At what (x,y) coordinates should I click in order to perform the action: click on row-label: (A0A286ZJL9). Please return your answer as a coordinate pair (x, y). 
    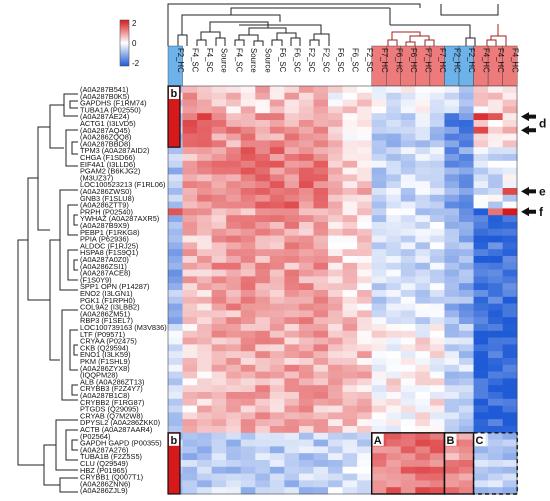
    Looking at the image, I should click on (104, 490).